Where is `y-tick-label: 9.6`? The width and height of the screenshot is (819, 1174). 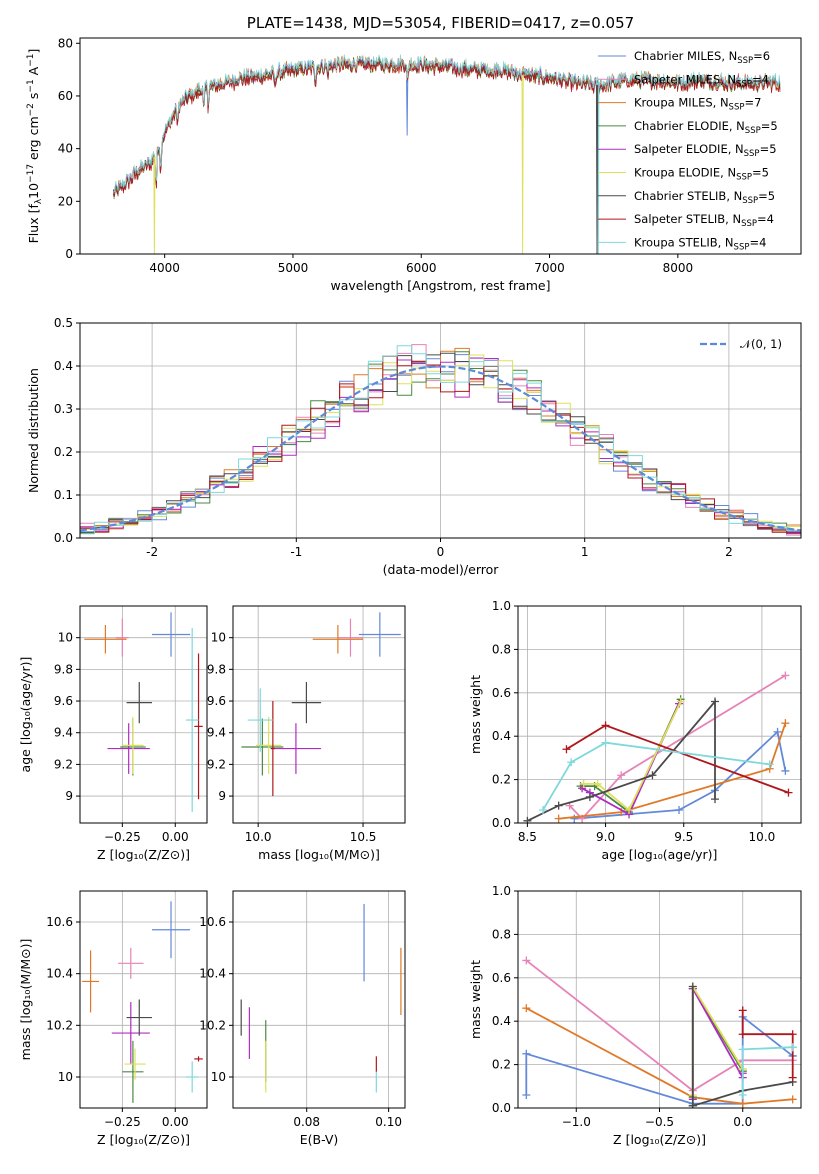
y-tick-label: 9.6 is located at coordinates (216, 701).